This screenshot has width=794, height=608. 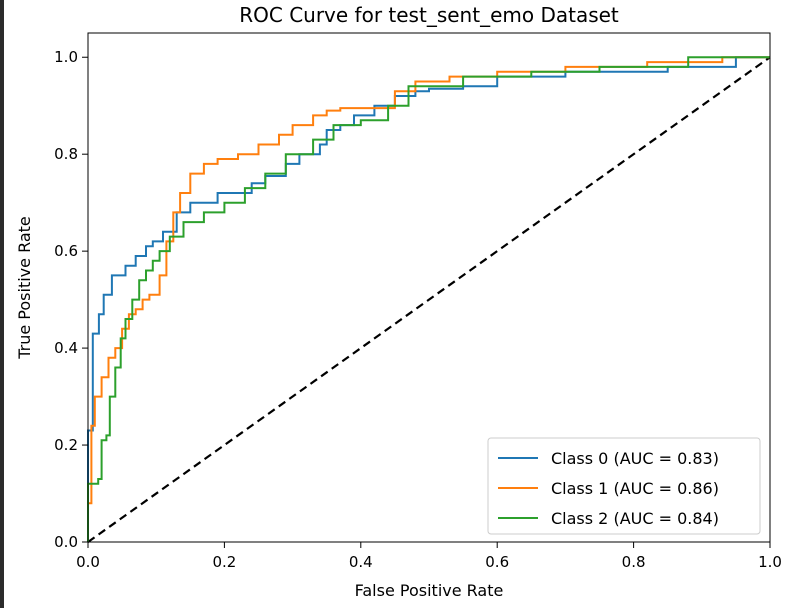 What do you see at coordinates (24, 288) in the screenshot?
I see `y-axis-title: True Positive Rate` at bounding box center [24, 288].